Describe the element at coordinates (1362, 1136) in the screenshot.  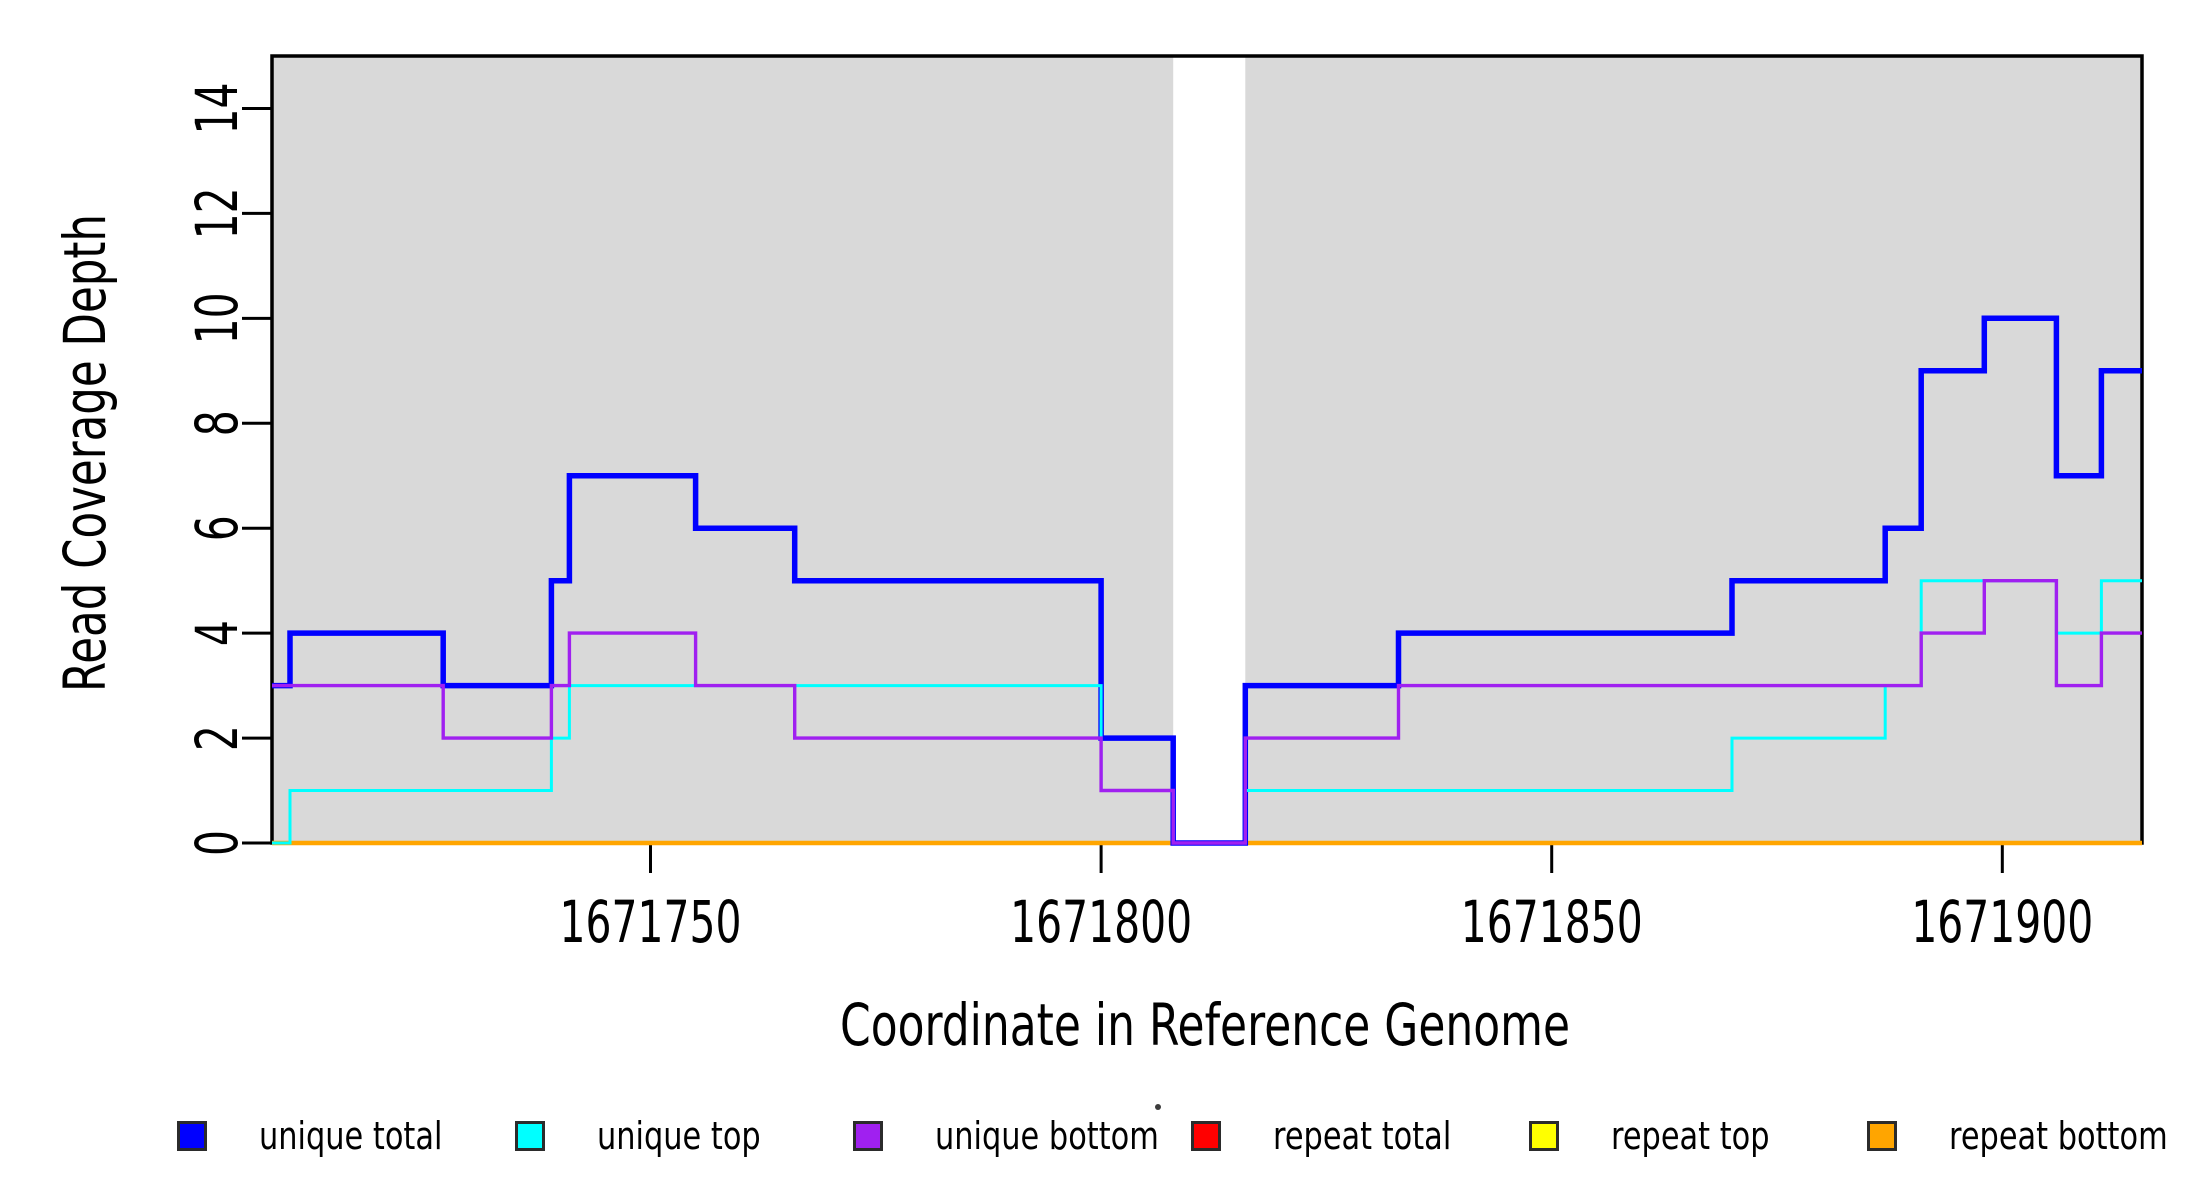
I see `legend-label: repeat total` at that location.